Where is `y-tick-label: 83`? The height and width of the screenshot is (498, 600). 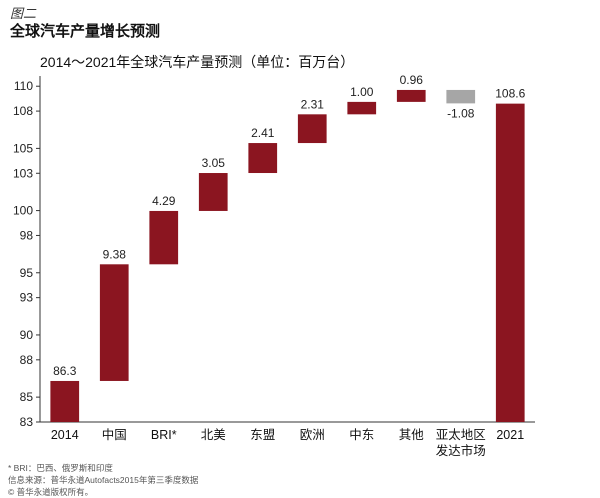 y-tick-label: 83 is located at coordinates (27, 422).